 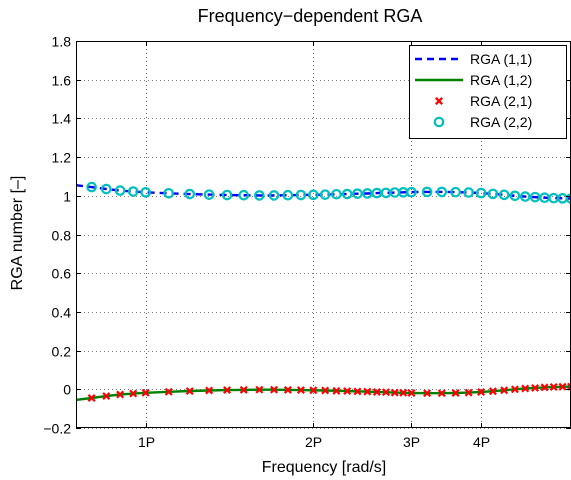 I want to click on legend-entry-rga-2-2: RGA (2,2), so click(x=482, y=122).